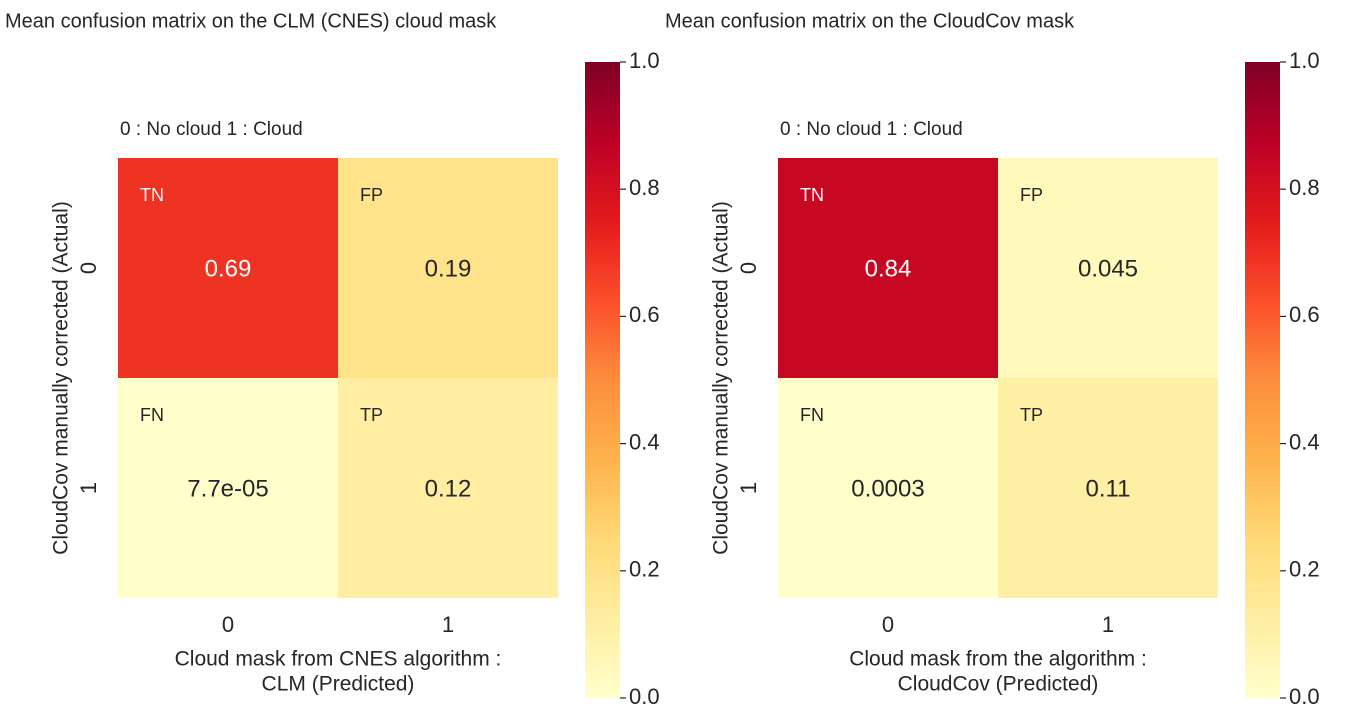  What do you see at coordinates (338, 684) in the screenshot?
I see `x-axis-label: CLM (Predicted)` at bounding box center [338, 684].